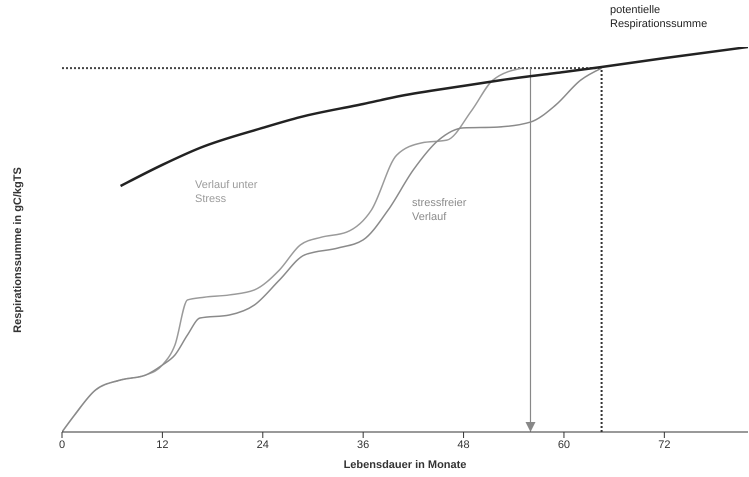  Describe the element at coordinates (659, 17) in the screenshot. I see `text: potentielle Respirationssumme` at that location.